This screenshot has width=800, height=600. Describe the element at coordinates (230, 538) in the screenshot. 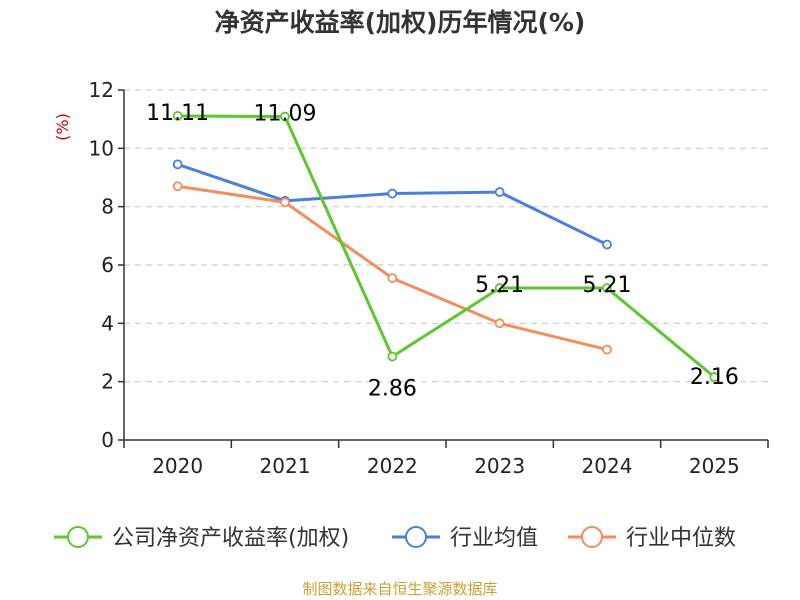

I see `legend-label: 公司净资产收益率(加权)` at that location.